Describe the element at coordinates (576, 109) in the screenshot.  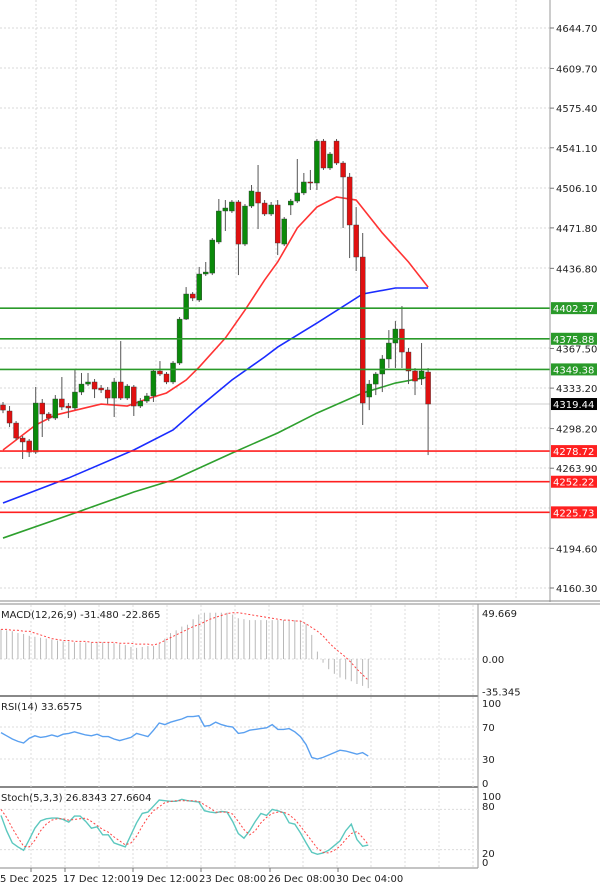
I see `price-tick-label: 4575.40` at that location.